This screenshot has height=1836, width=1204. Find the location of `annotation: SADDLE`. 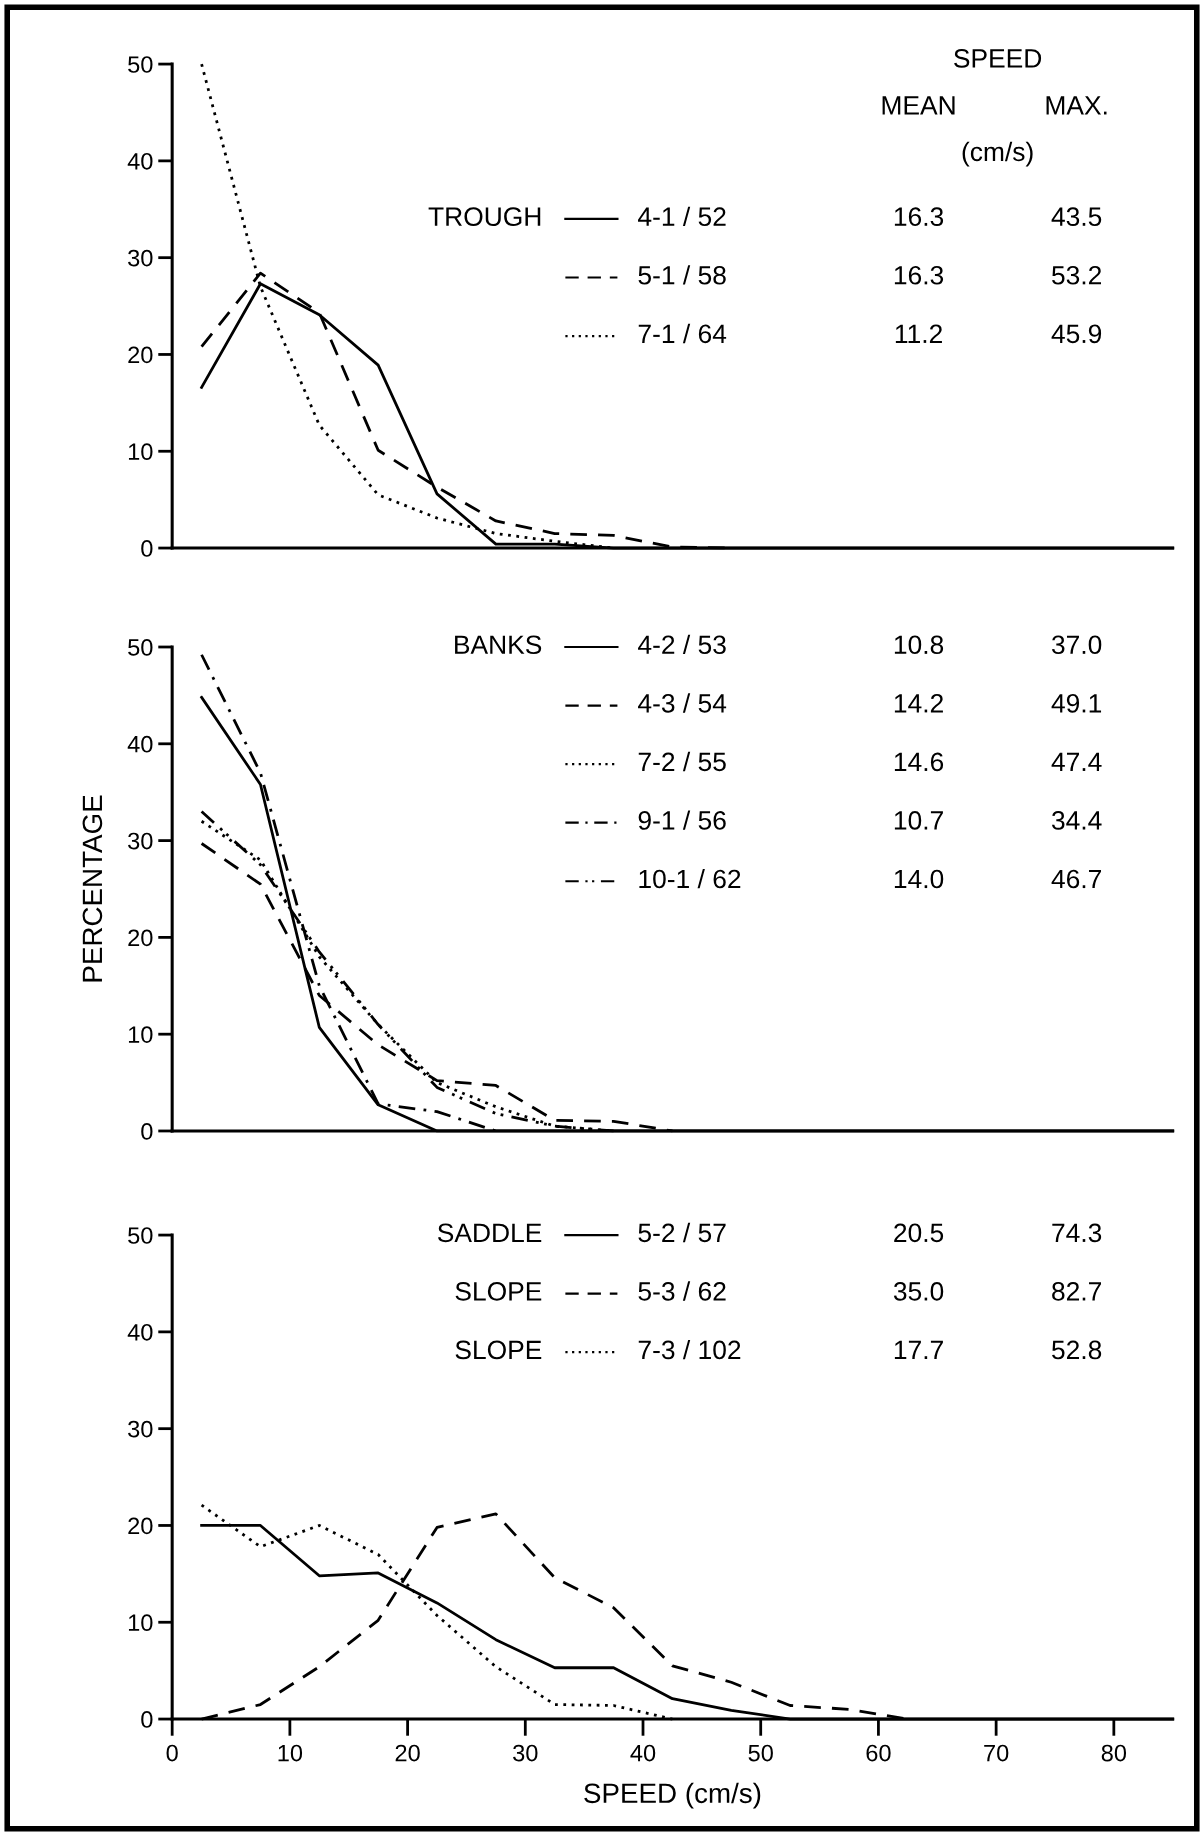

annotation: SADDLE is located at coordinates (489, 1233).